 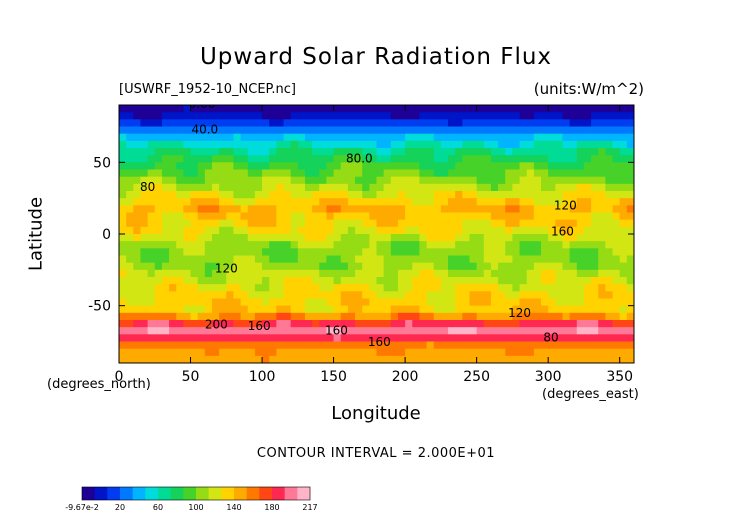 What do you see at coordinates (376, 453) in the screenshot?
I see `contour-interval-note: CONTOUR INTERVAL = 2.000E+01` at bounding box center [376, 453].